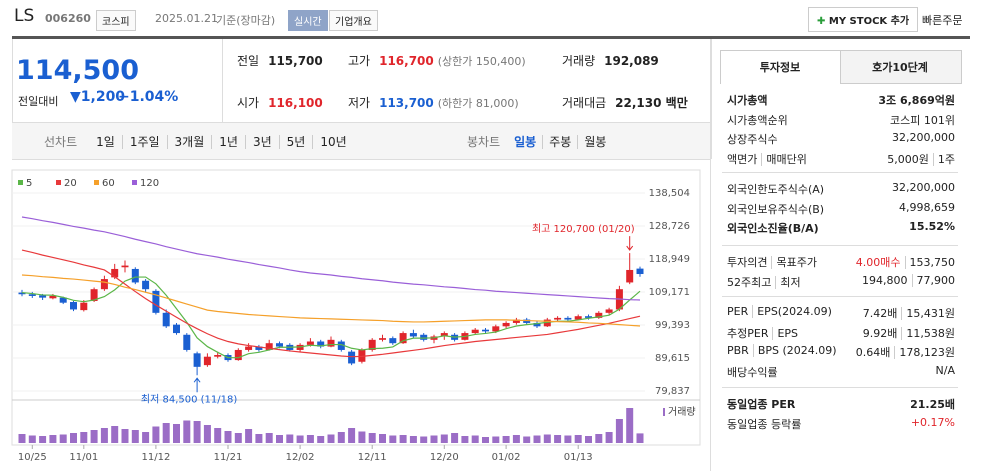 This screenshot has width=981, height=471. What do you see at coordinates (873, 352) in the screenshot?
I see `value: 0.64배` at bounding box center [873, 352].